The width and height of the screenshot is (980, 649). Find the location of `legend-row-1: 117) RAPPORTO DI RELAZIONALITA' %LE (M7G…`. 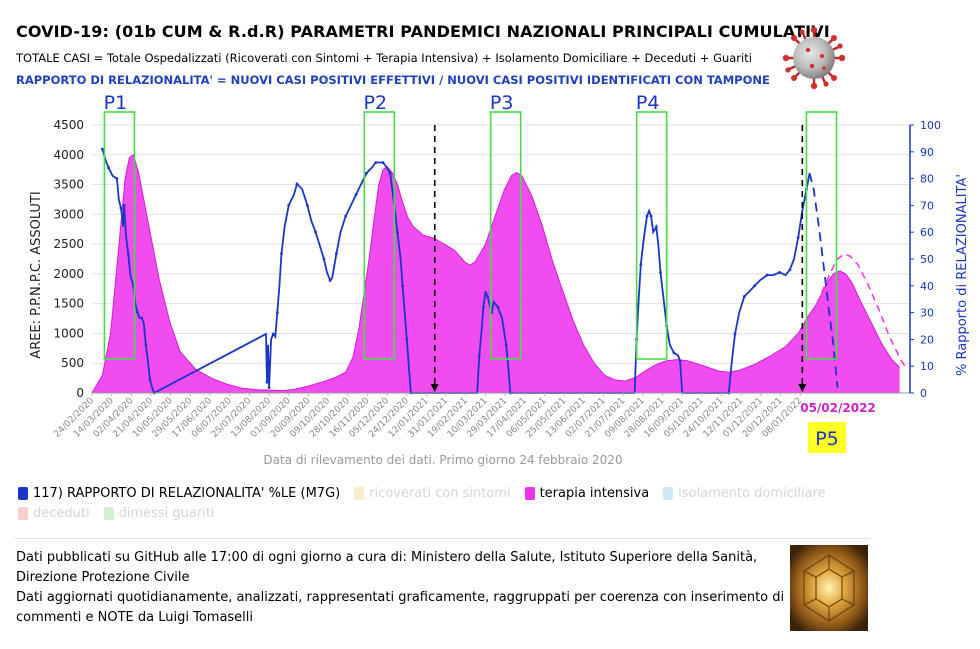

legend-row-1: 117) RAPPORTO DI RELAZIONALITA' %LE (M7G… is located at coordinates (422, 493).